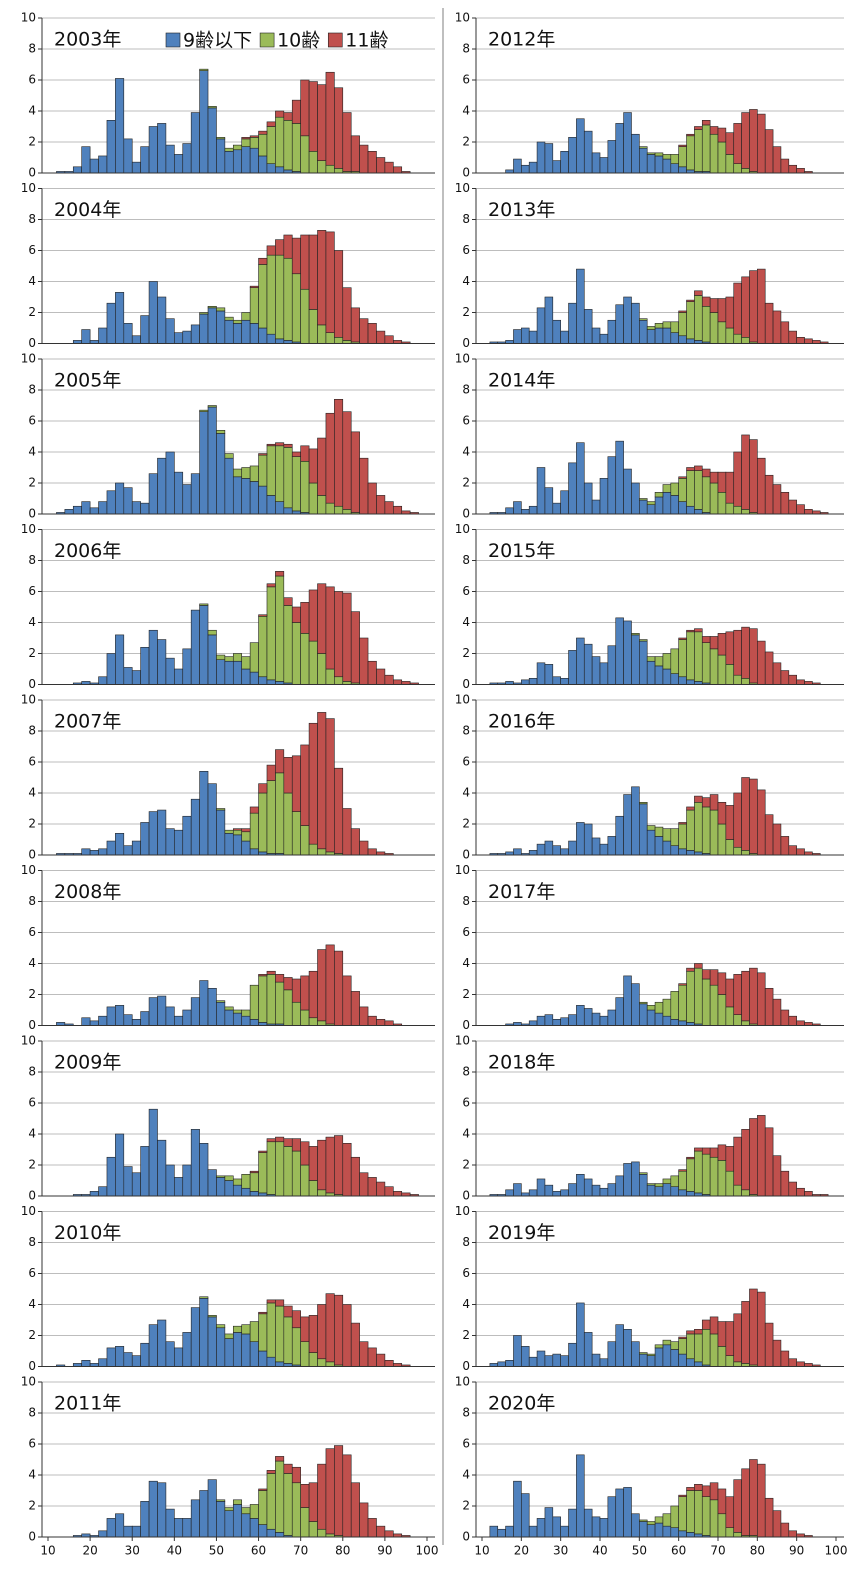  What do you see at coordinates (466, 1196) in the screenshot?
I see `y-tick-label: 0` at bounding box center [466, 1196].